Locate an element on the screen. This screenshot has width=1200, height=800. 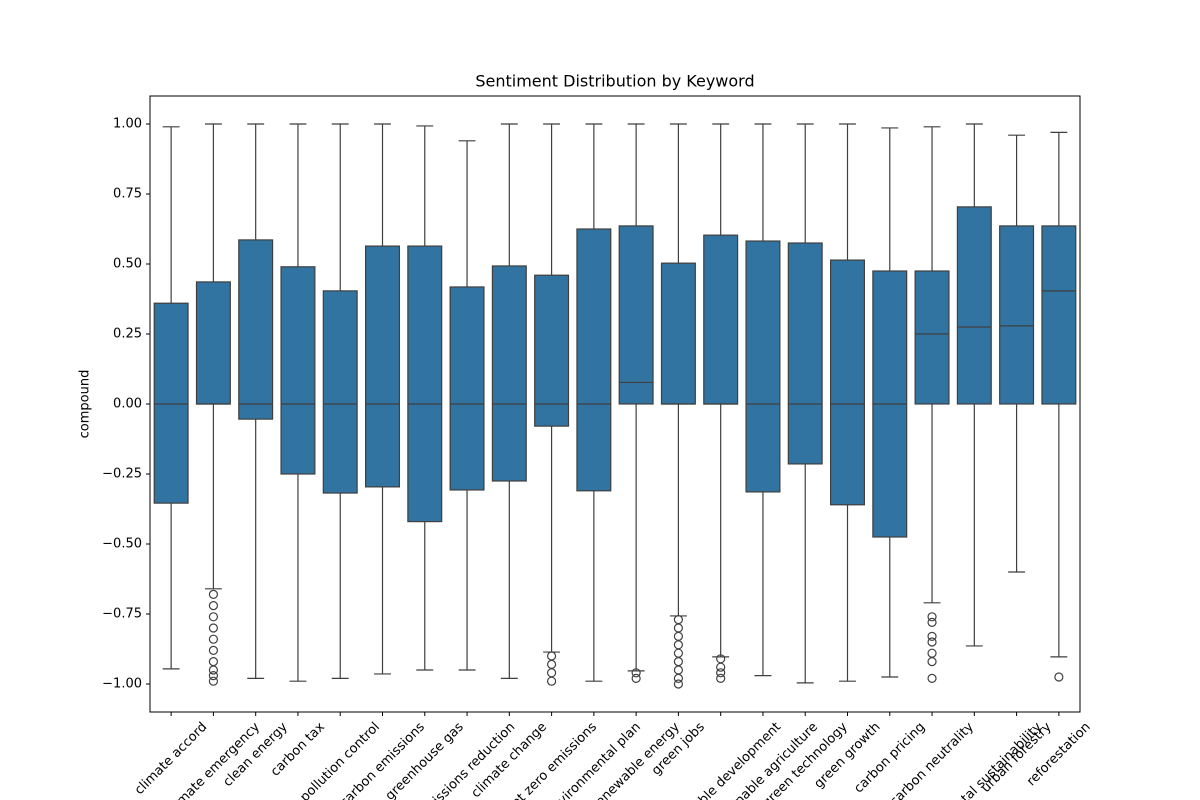
y-tick-label: −0.25 is located at coordinates (122, 474).